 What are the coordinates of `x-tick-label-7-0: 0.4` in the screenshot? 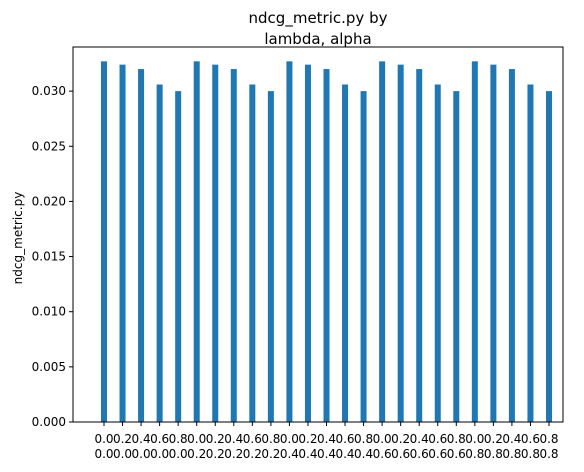 It's located at (233, 439).